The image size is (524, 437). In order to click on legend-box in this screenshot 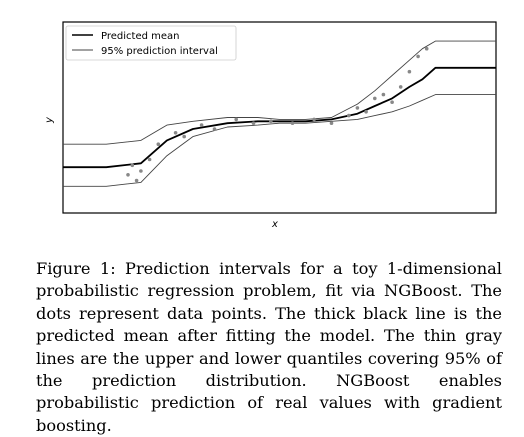, I will do `click(151, 43)`.